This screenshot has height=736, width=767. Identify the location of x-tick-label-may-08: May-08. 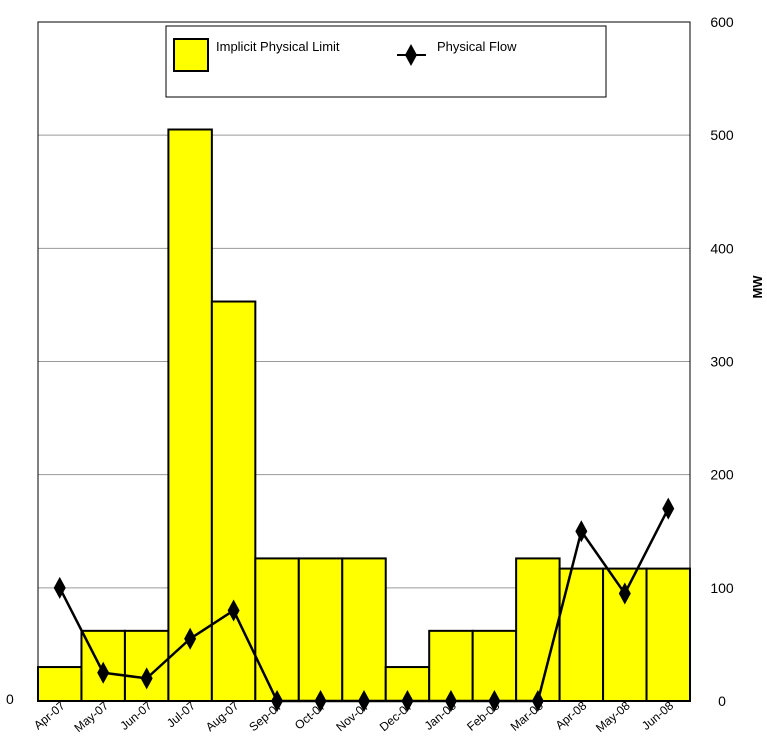
(613, 716).